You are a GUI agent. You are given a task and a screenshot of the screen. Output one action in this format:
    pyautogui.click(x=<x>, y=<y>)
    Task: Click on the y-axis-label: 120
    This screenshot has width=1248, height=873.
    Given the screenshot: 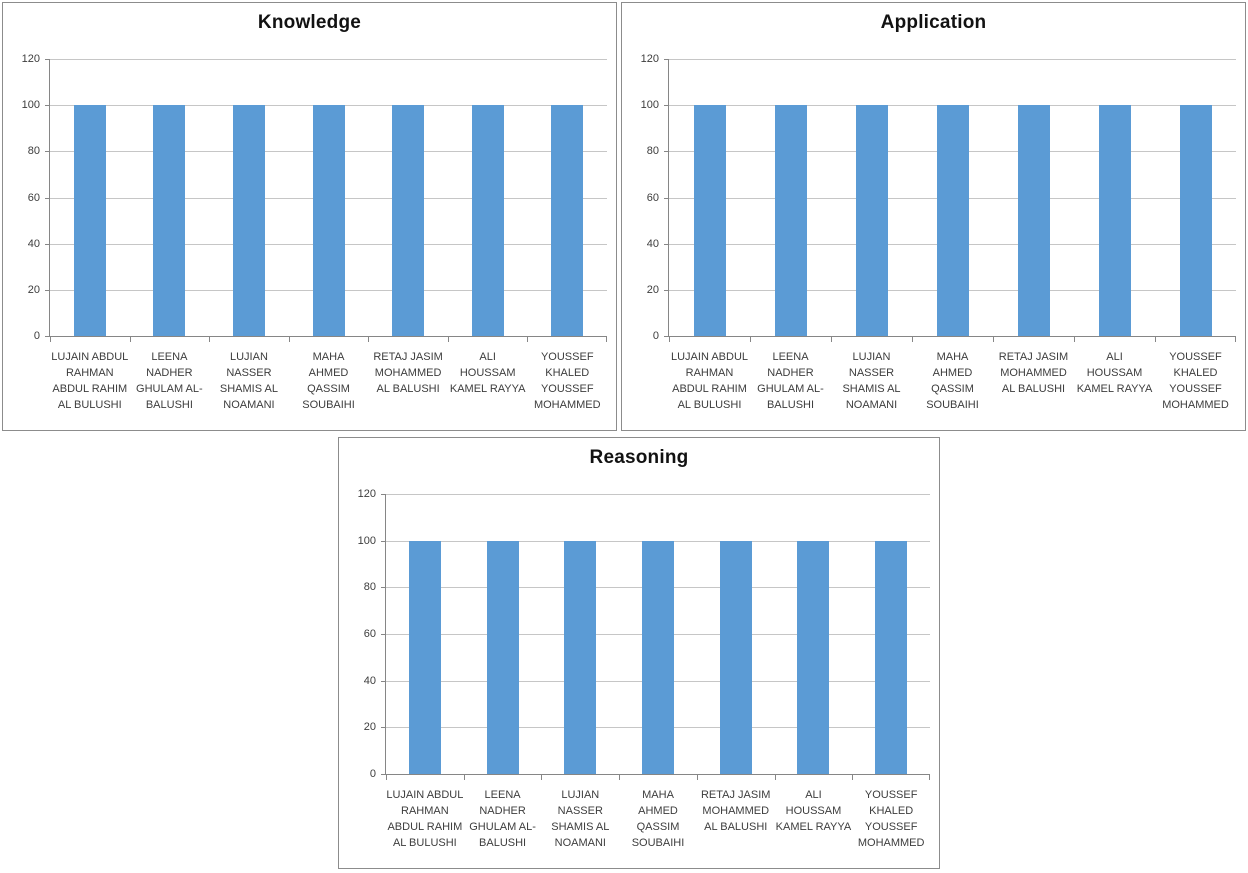 What is the action you would take?
    pyautogui.click(x=30, y=59)
    